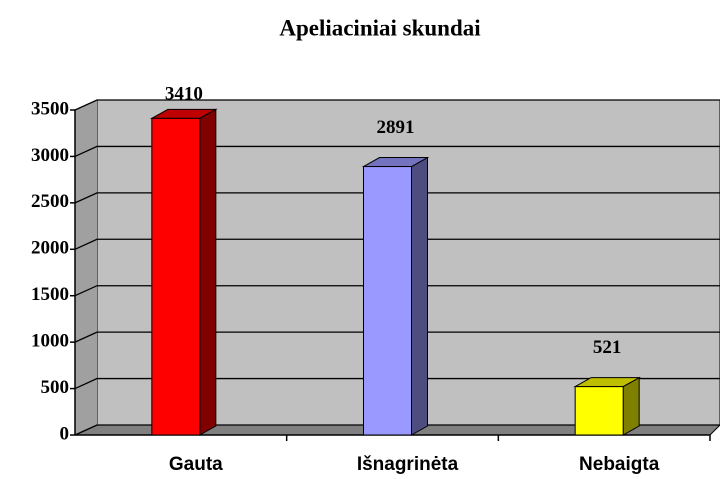 This screenshot has height=479, width=720. I want to click on x-tick-label: Nebaigta, so click(619, 464).